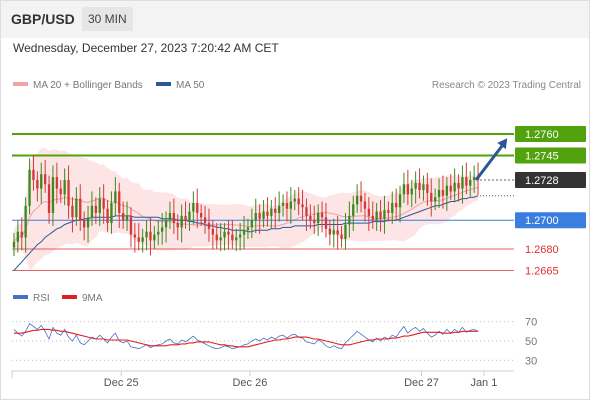 This screenshot has width=590, height=400. What do you see at coordinates (180, 85) in the screenshot?
I see `legend-ma50: MA 50` at bounding box center [180, 85].